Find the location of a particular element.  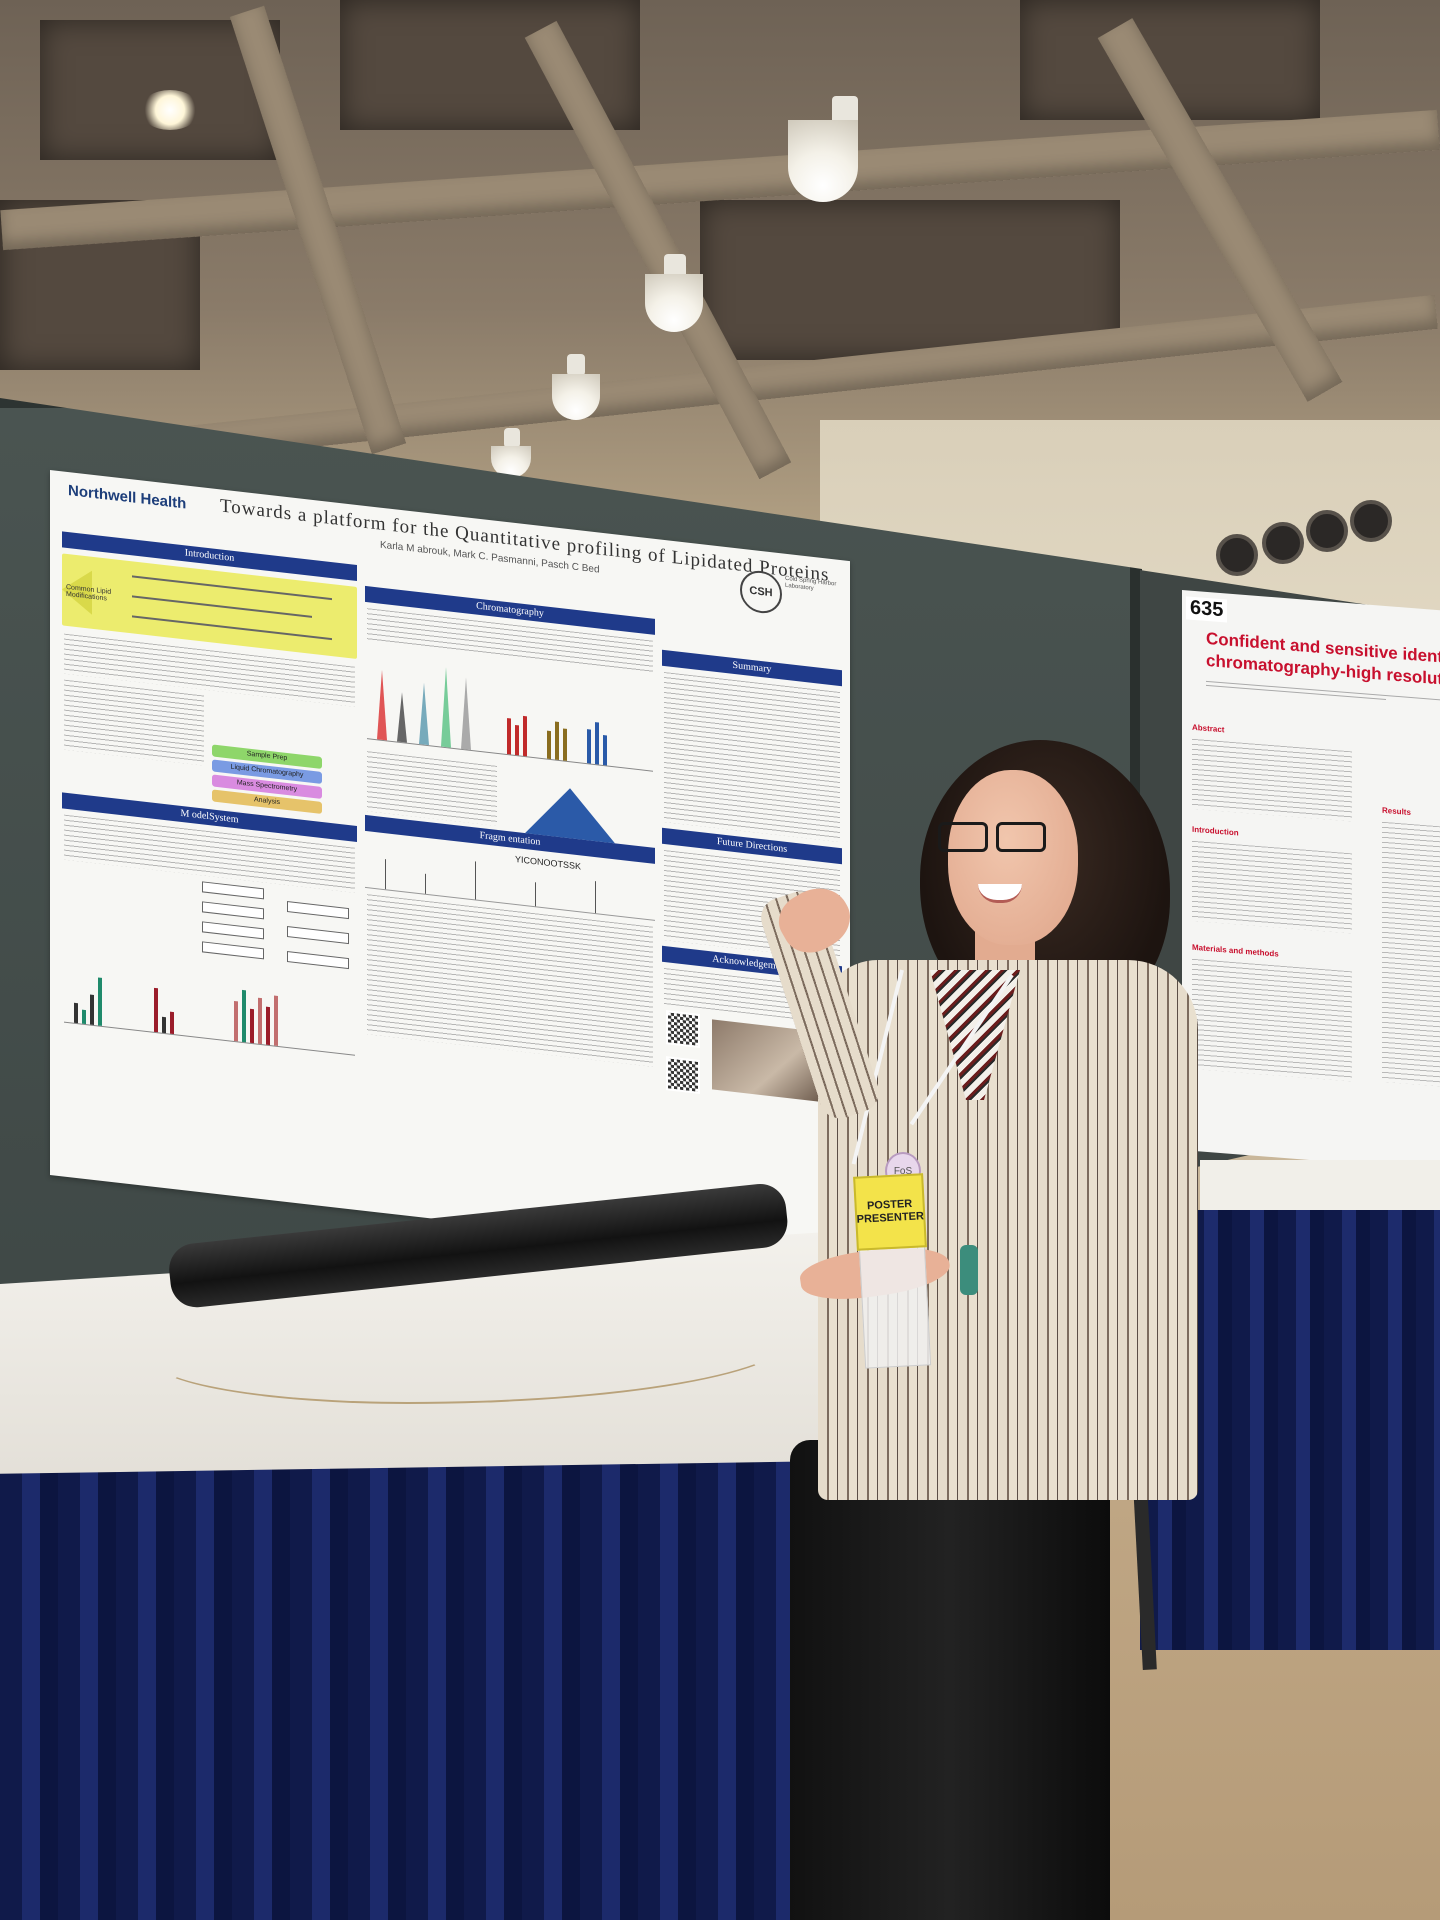

ribbon-text: PRESENTER is located at coordinates (890, 1218).